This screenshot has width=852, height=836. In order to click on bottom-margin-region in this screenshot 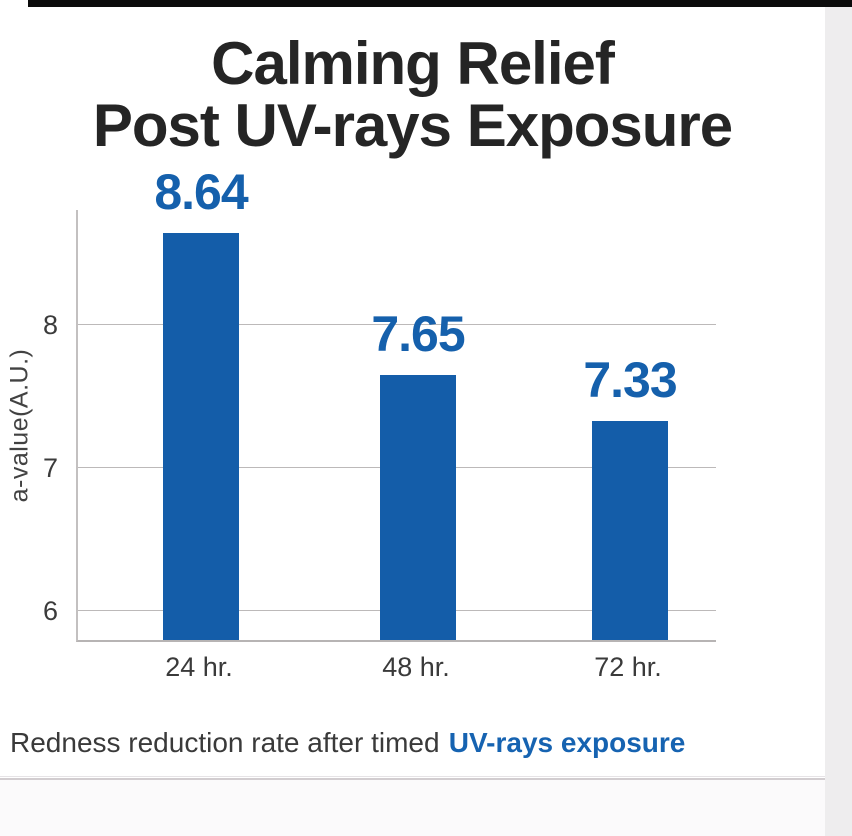, I will do `click(412, 808)`.